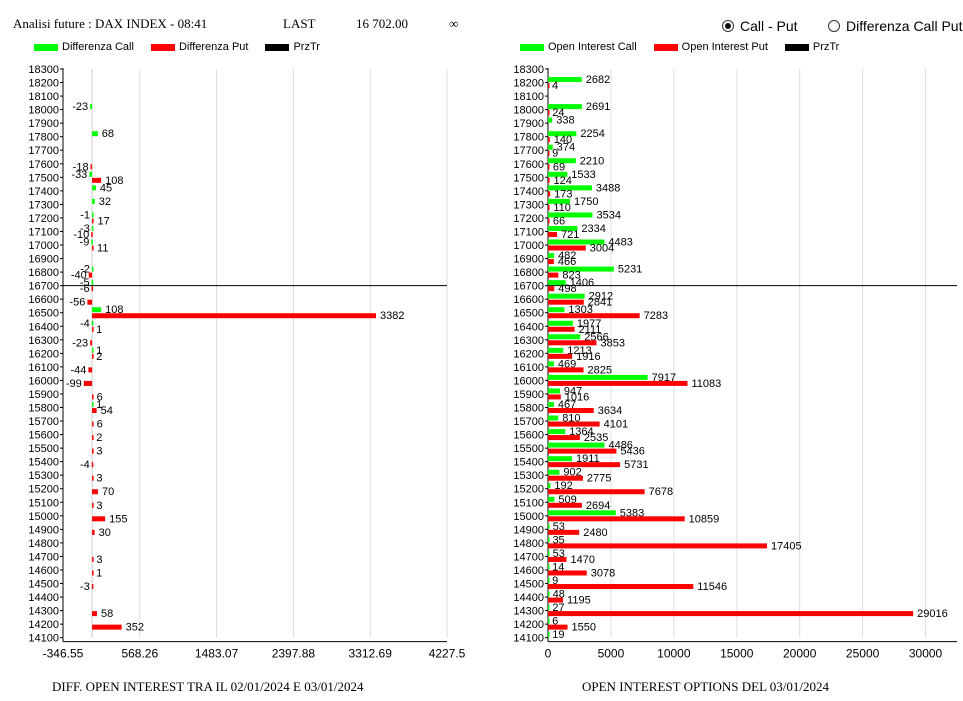 This screenshot has height=701, width=963. Describe the element at coordinates (592, 47) in the screenshot. I see `legend-label: Open Interest Call` at that location.